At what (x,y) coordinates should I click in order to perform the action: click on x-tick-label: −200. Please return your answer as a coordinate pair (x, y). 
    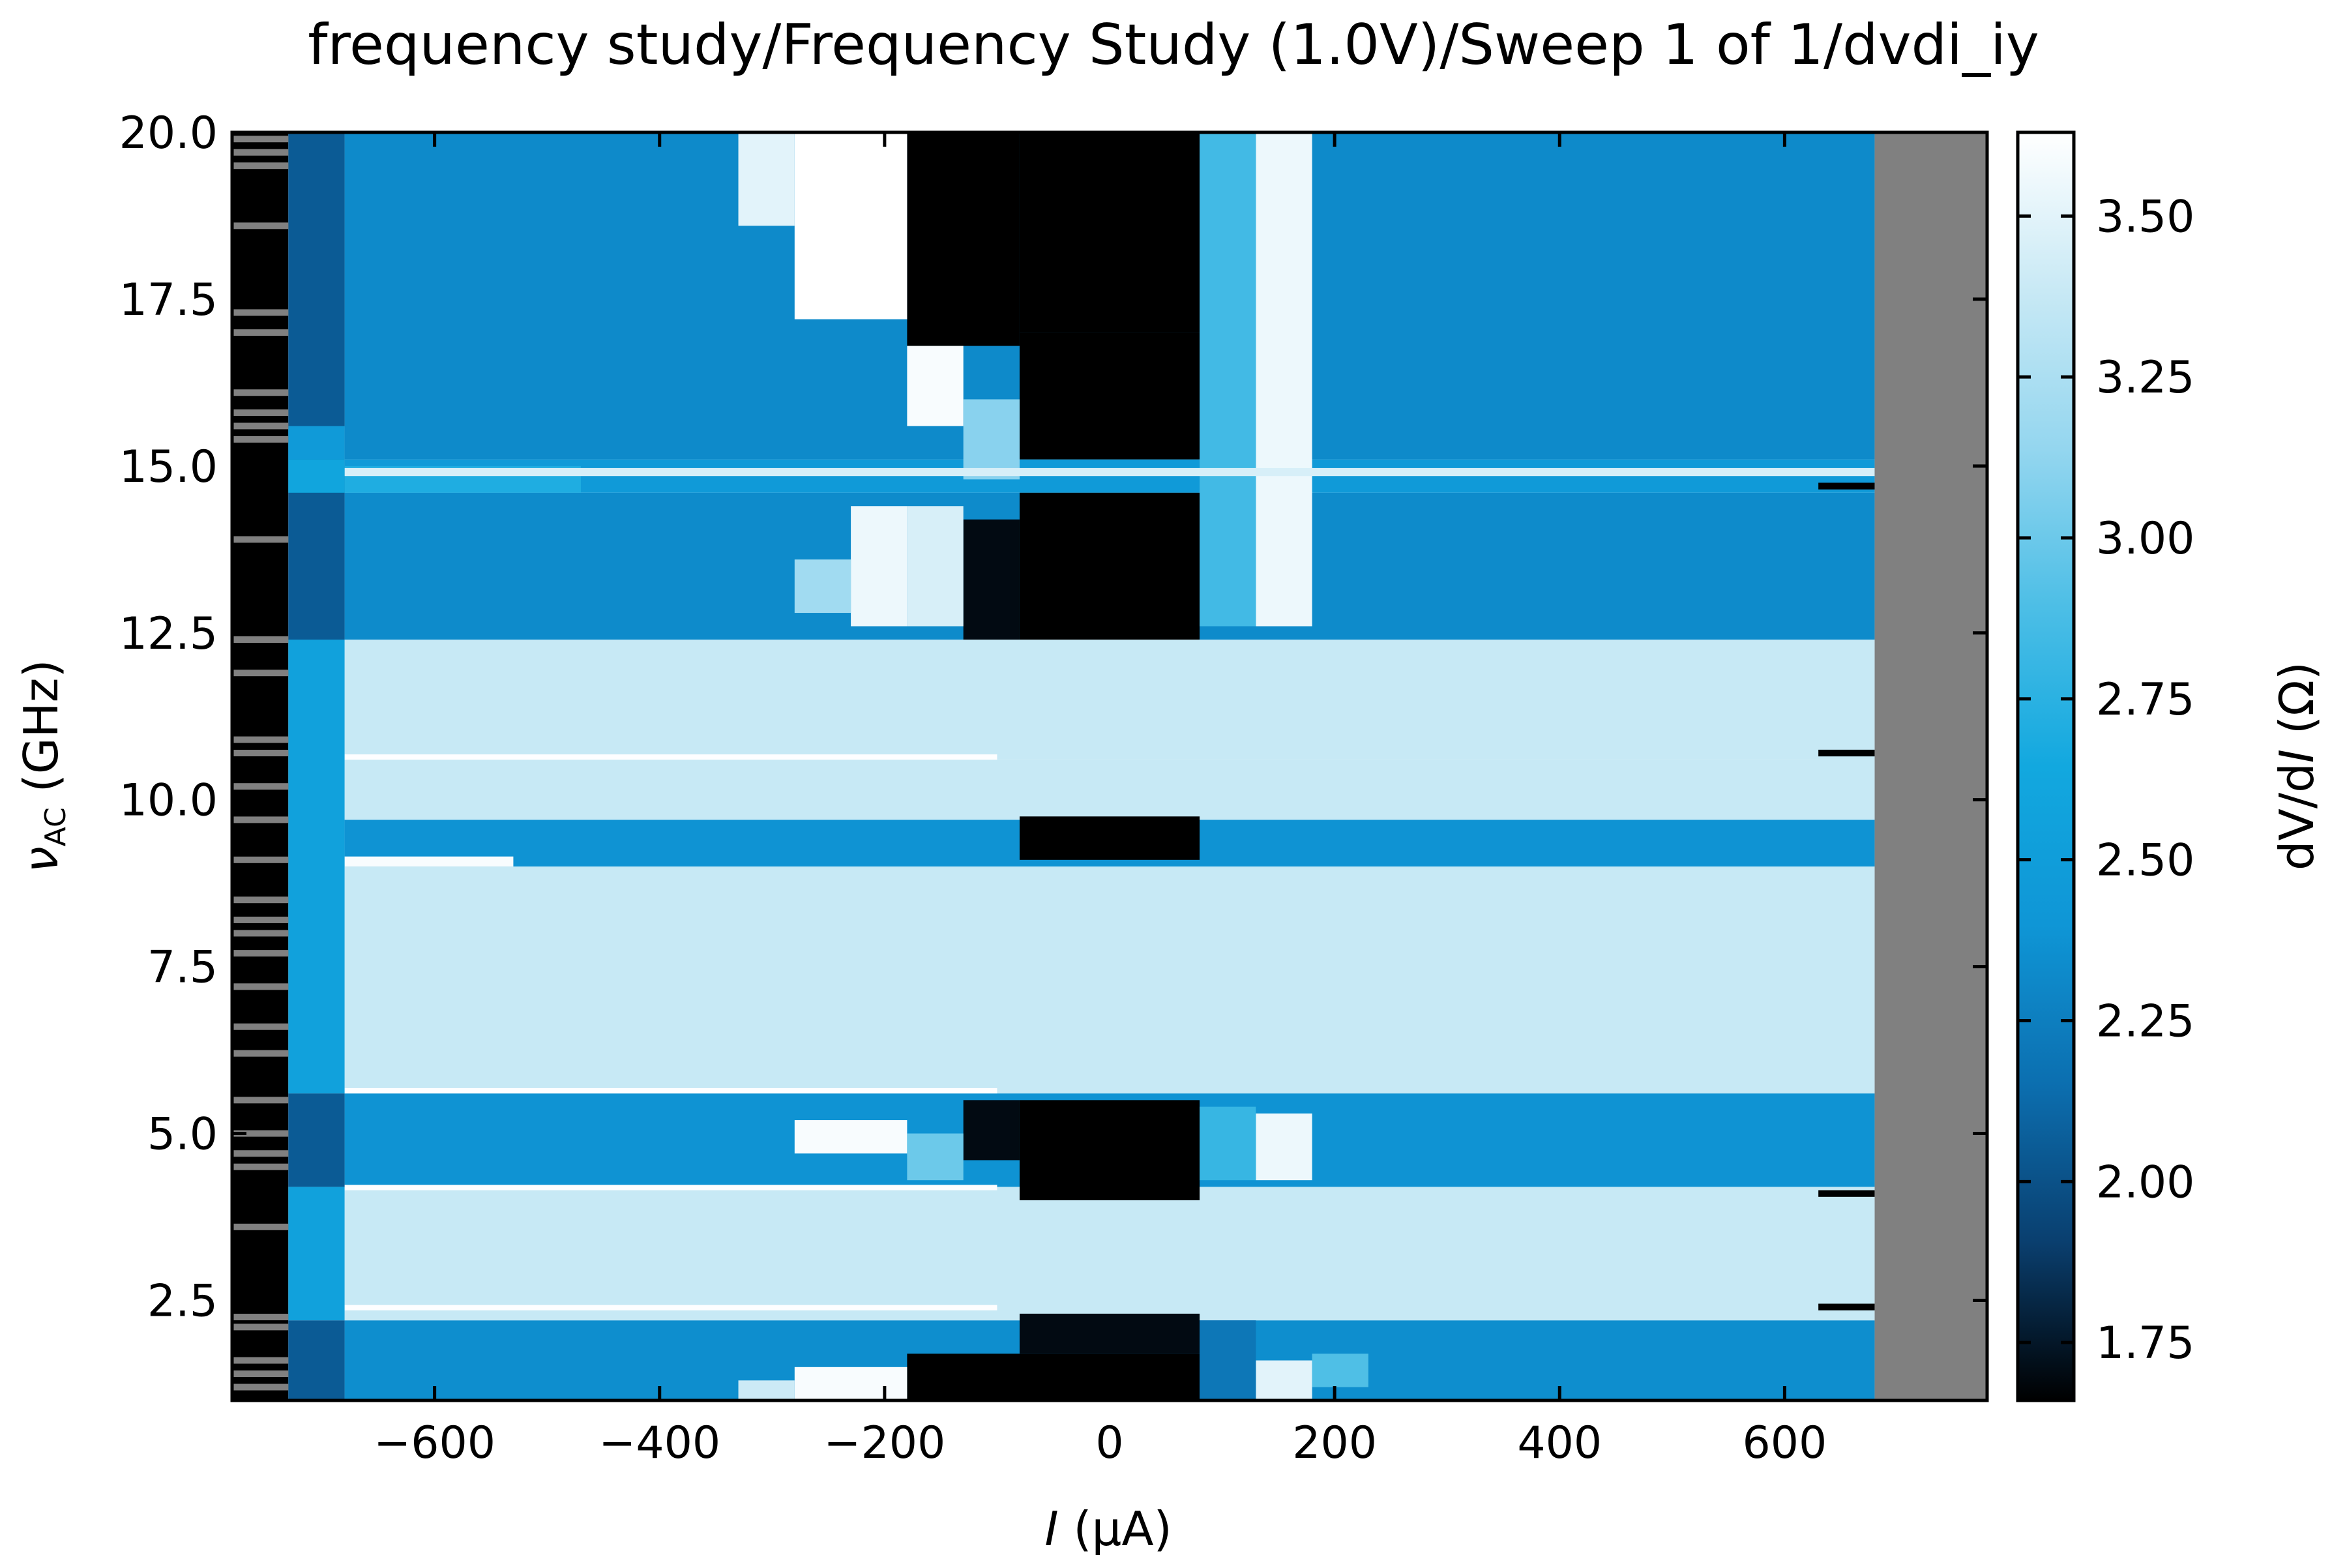
    Looking at the image, I should click on (884, 1443).